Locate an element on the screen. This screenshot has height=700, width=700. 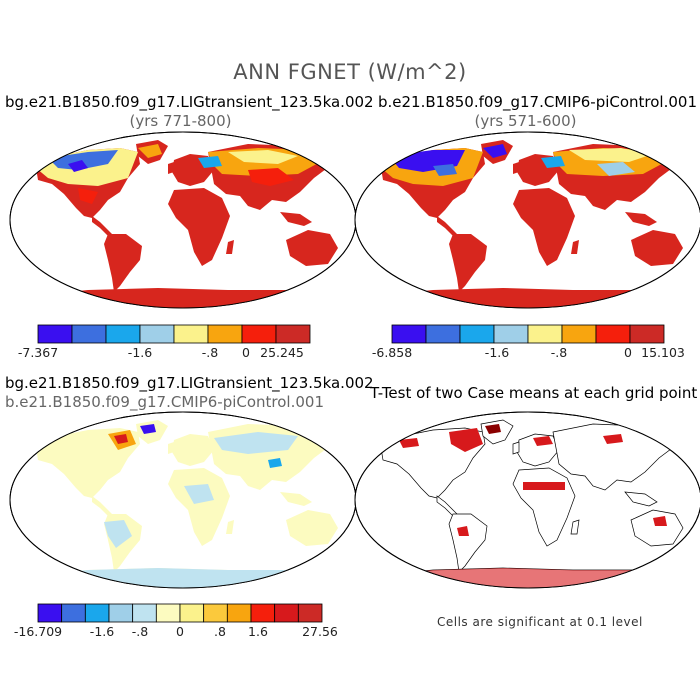
panel-2-subtitle: (yrs 571-600) is located at coordinates (525, 121).